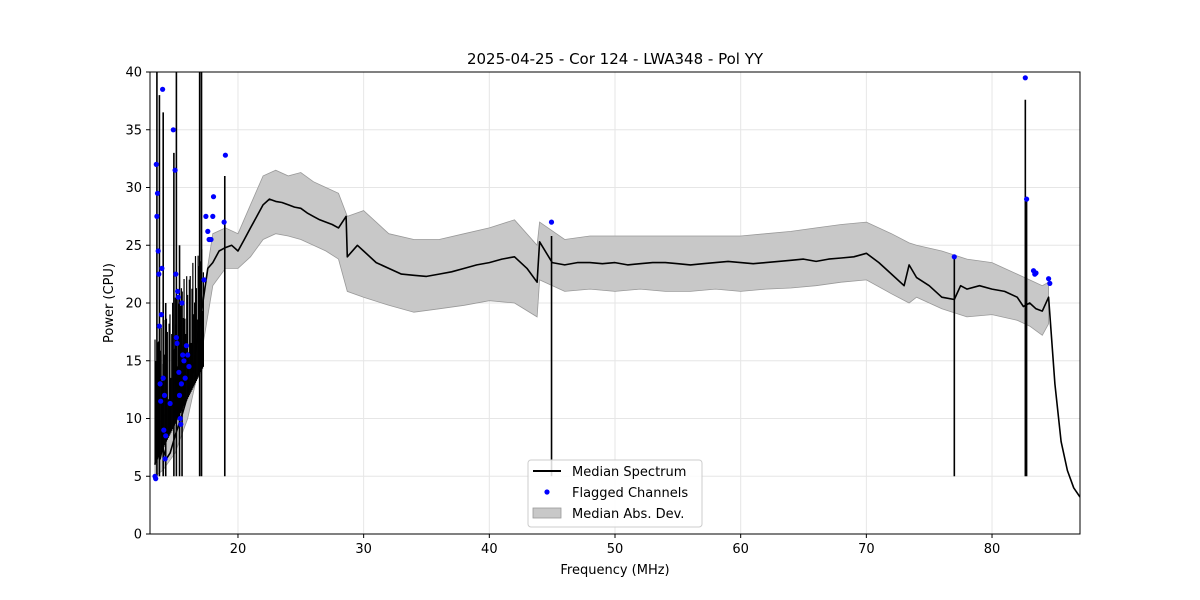 Image resolution: width=1200 pixels, height=600 pixels. What do you see at coordinates (133, 188) in the screenshot?
I see `y-tick-label: 30` at bounding box center [133, 188].